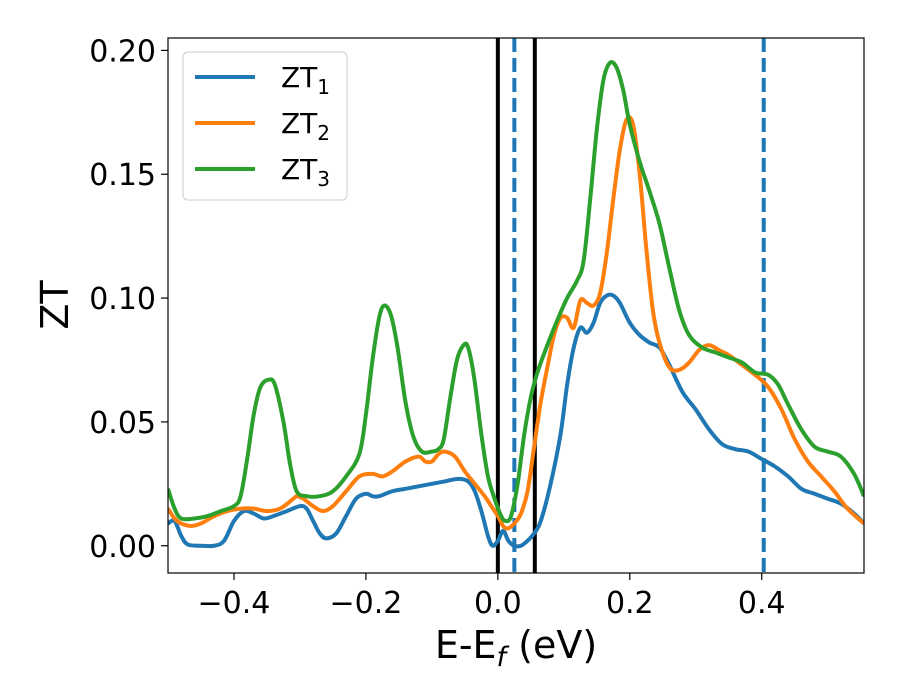 The width and height of the screenshot is (900, 700). What do you see at coordinates (498, 603) in the screenshot?
I see `x-tick-label: 0.0` at bounding box center [498, 603].